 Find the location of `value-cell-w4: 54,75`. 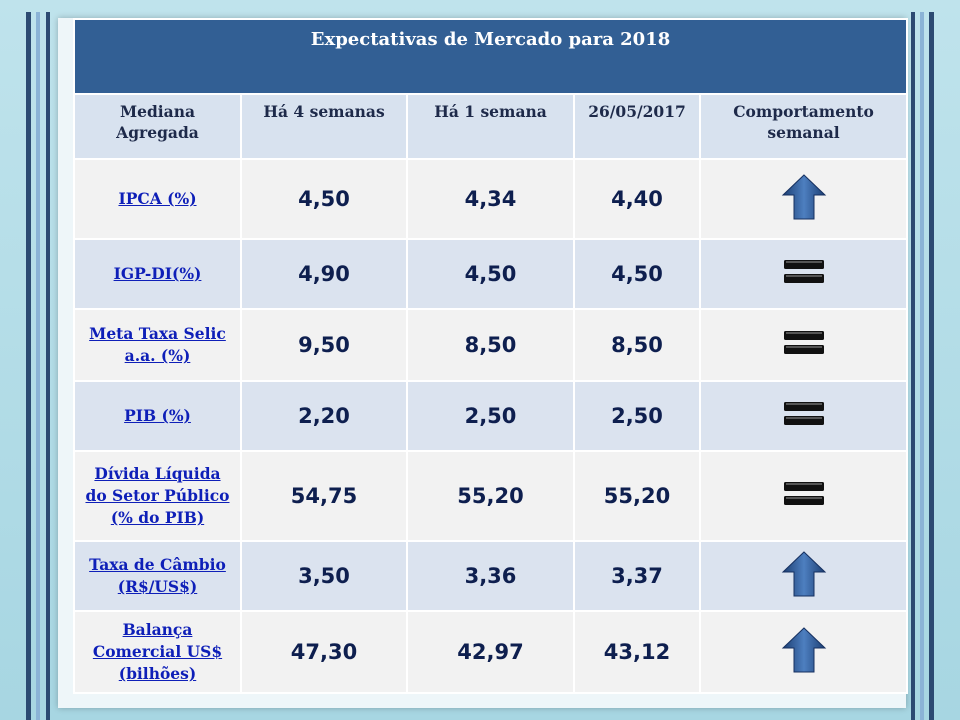

value-cell-w4: 54,75 is located at coordinates (324, 496).